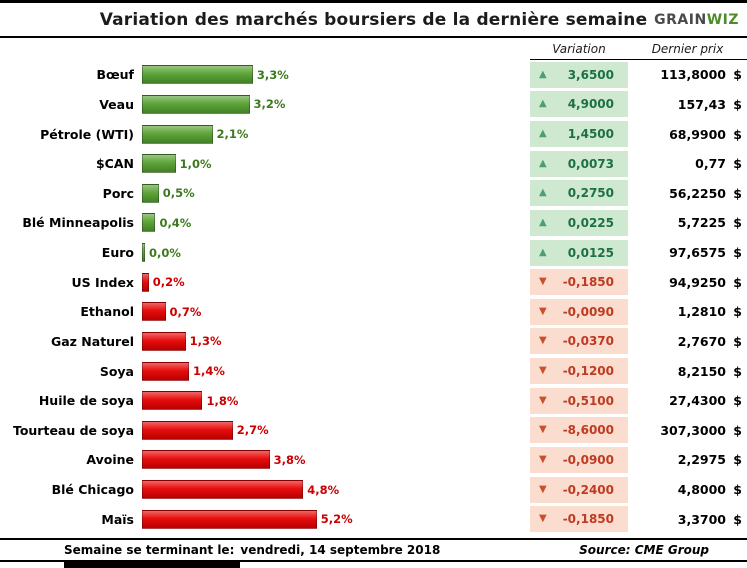 The image size is (747, 568). What do you see at coordinates (78, 223) in the screenshot?
I see `category-label: Blé Minneapolis` at bounding box center [78, 223].